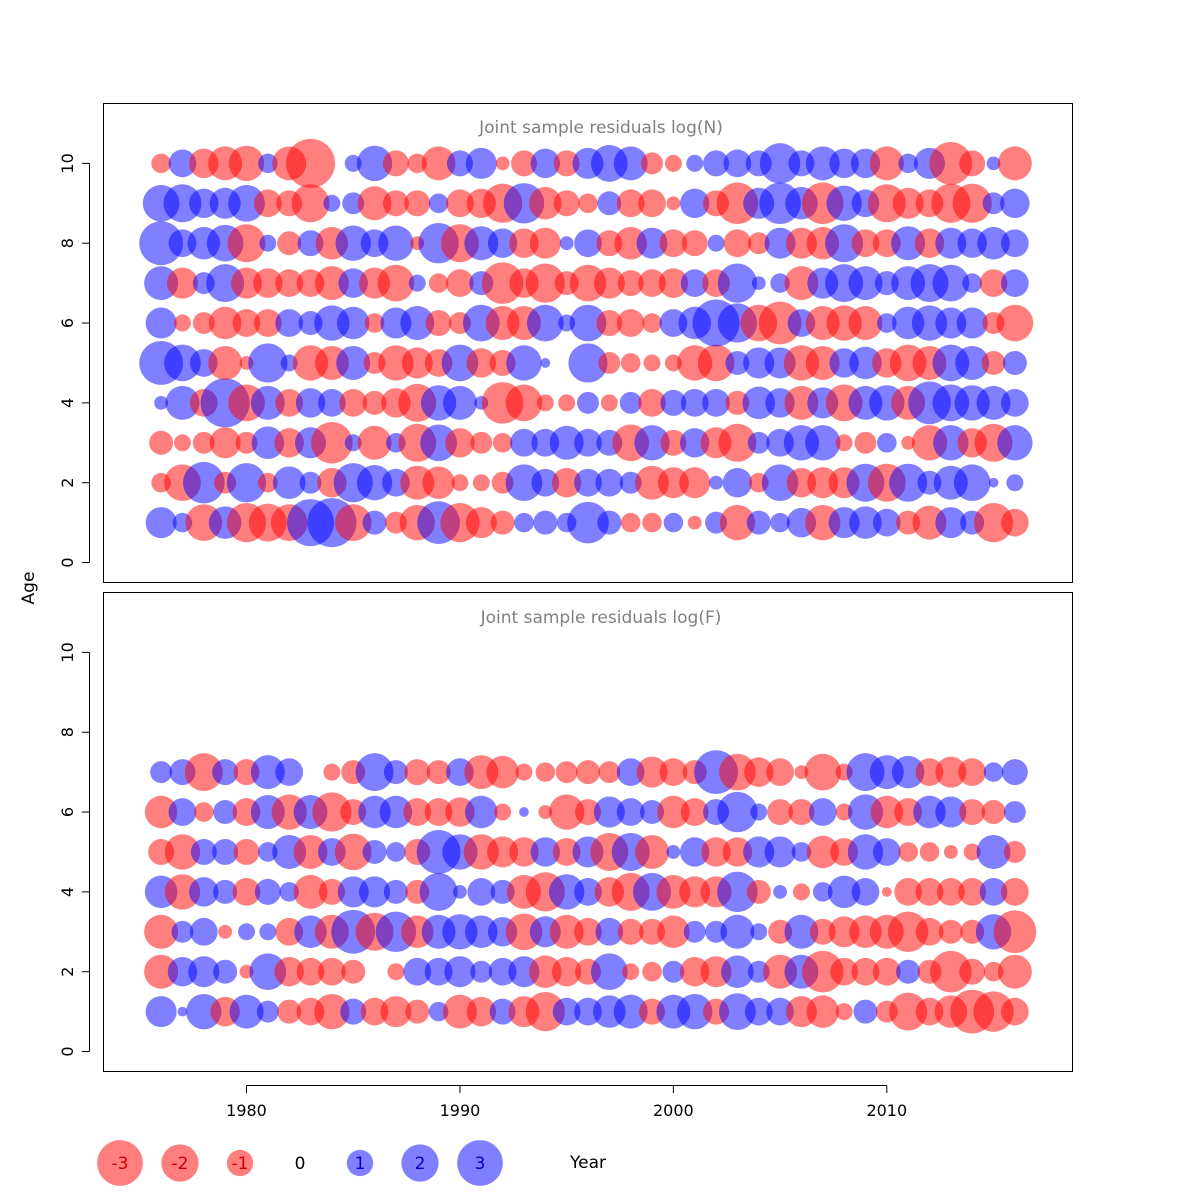 The image size is (1200, 1200). What do you see at coordinates (886, 1110) in the screenshot?
I see `x-tick-label: 2010` at bounding box center [886, 1110].